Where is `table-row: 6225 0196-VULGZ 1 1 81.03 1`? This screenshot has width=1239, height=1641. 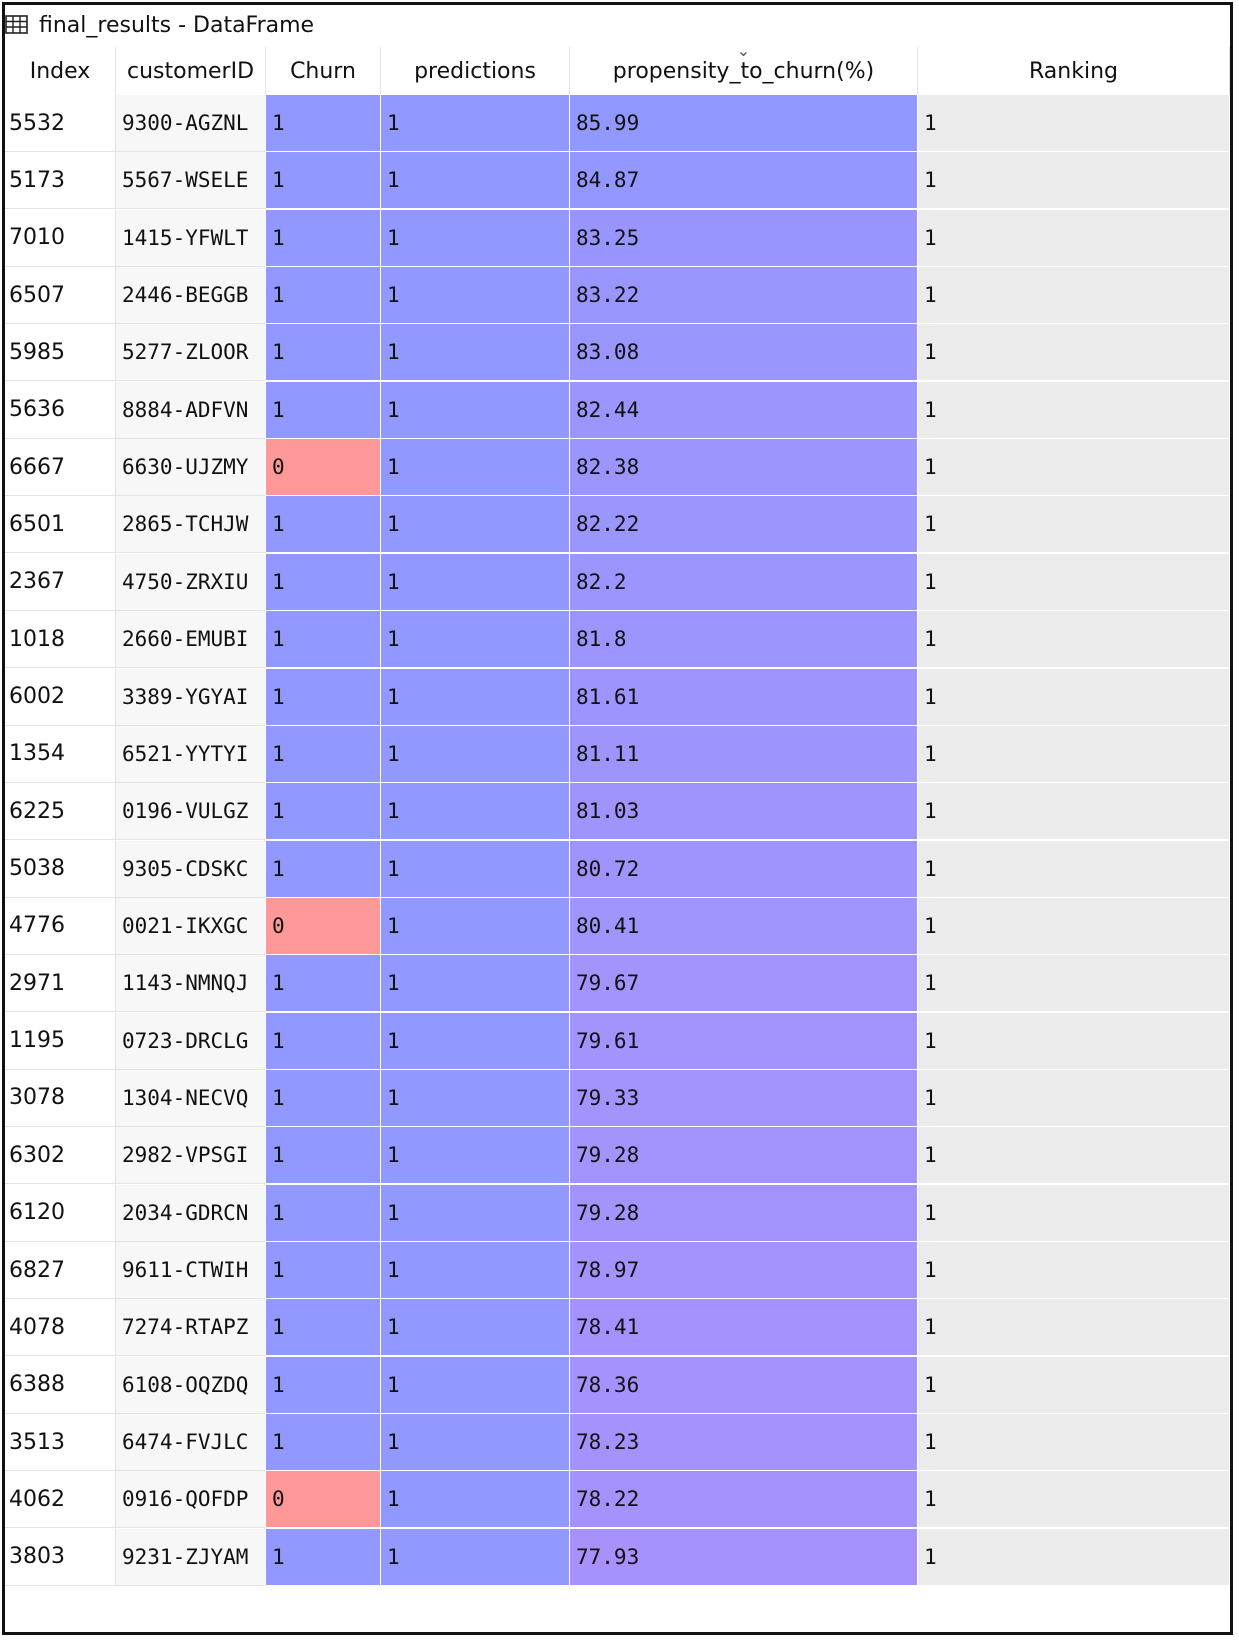
table-row: 6225 0196-VULGZ 1 1 81.03 1 is located at coordinates (617, 813).